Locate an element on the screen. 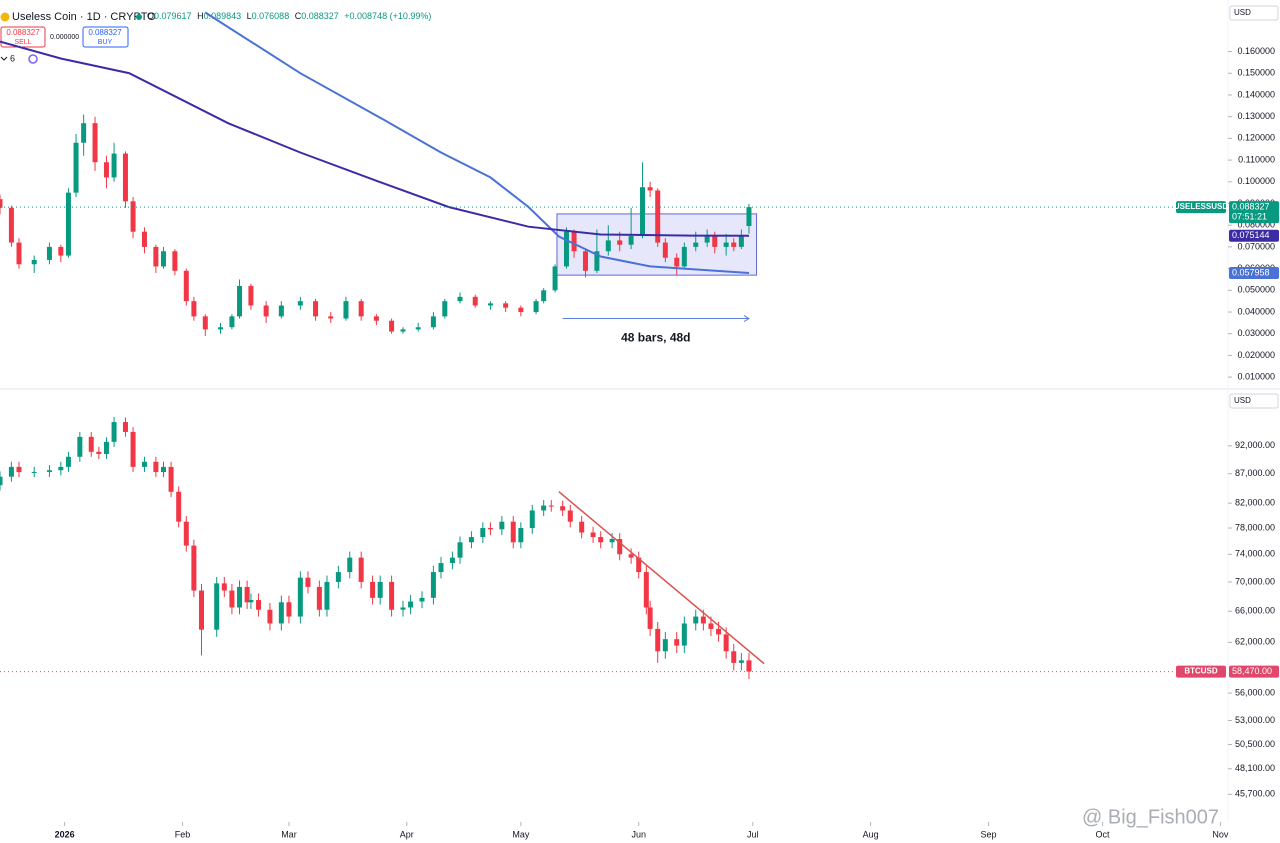 This screenshot has height=843, width=1280. buy-box is located at coordinates (105, 37).